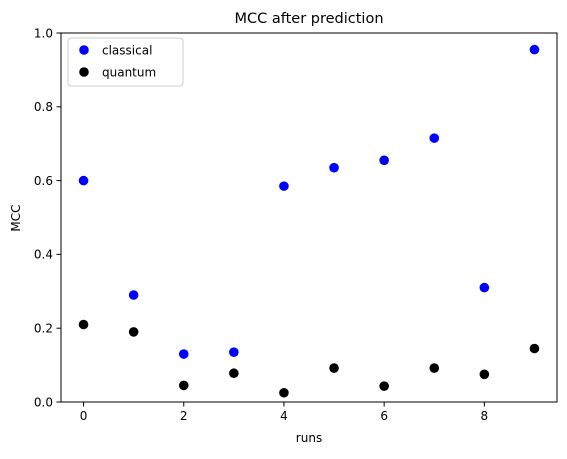 The width and height of the screenshot is (567, 459). I want to click on x-tick-label: 0, so click(84, 416).